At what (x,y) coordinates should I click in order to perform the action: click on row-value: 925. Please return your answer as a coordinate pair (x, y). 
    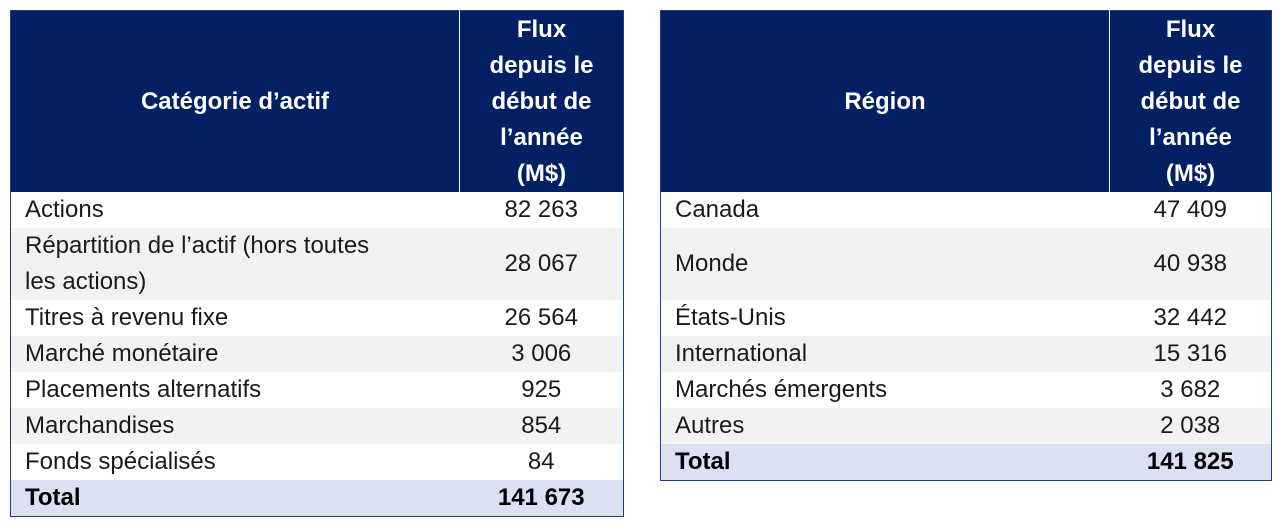
    Looking at the image, I should click on (541, 390).